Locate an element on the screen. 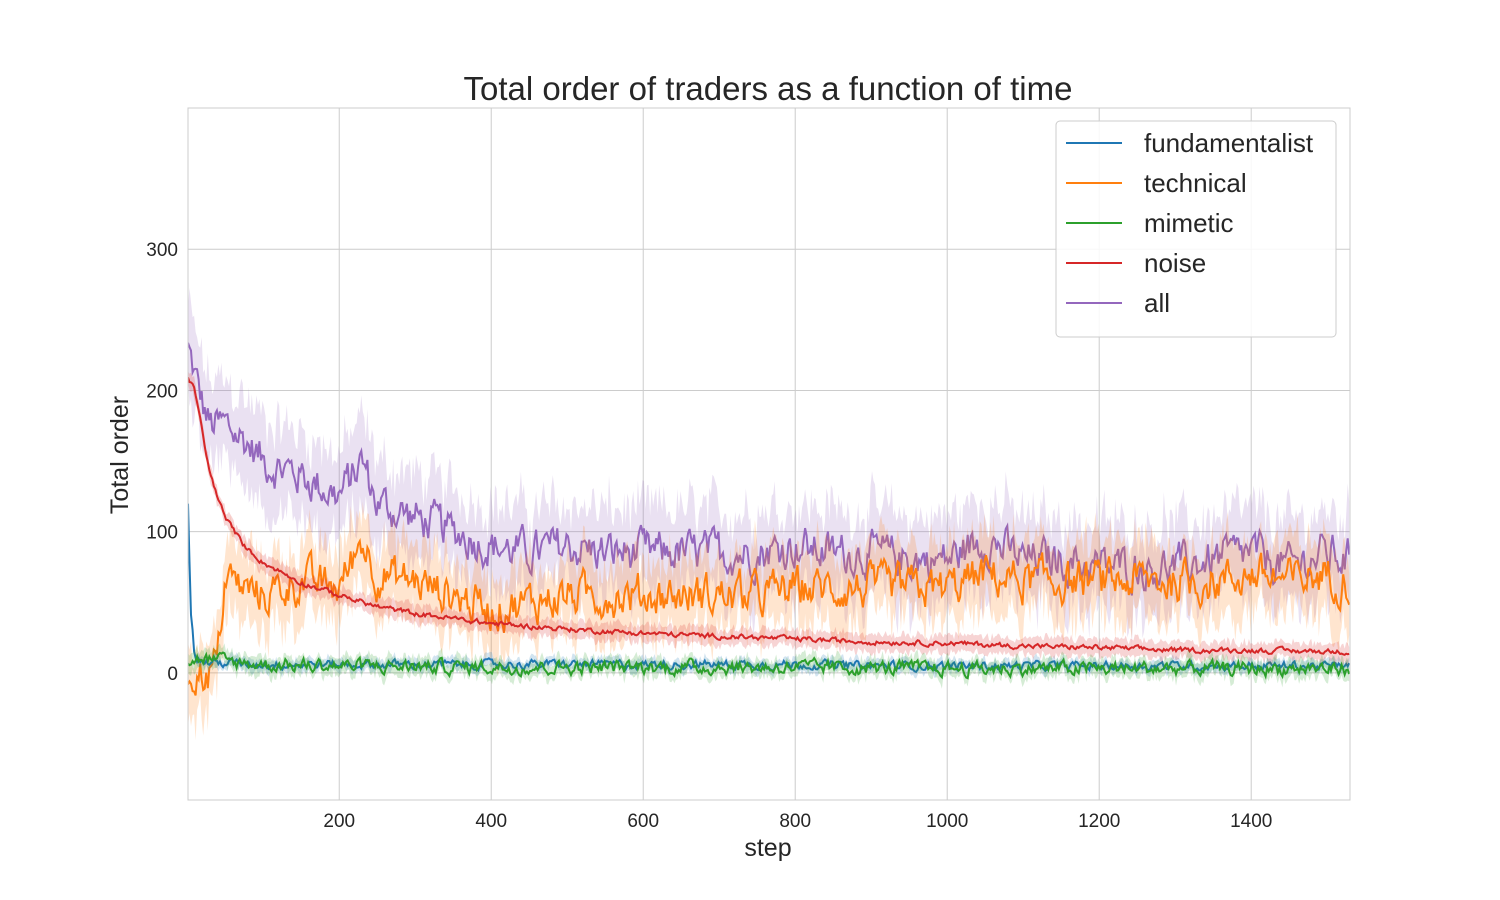 This screenshot has width=1500, height=900. legend-label-fundamentalist: fundamentalist is located at coordinates (1229, 143).